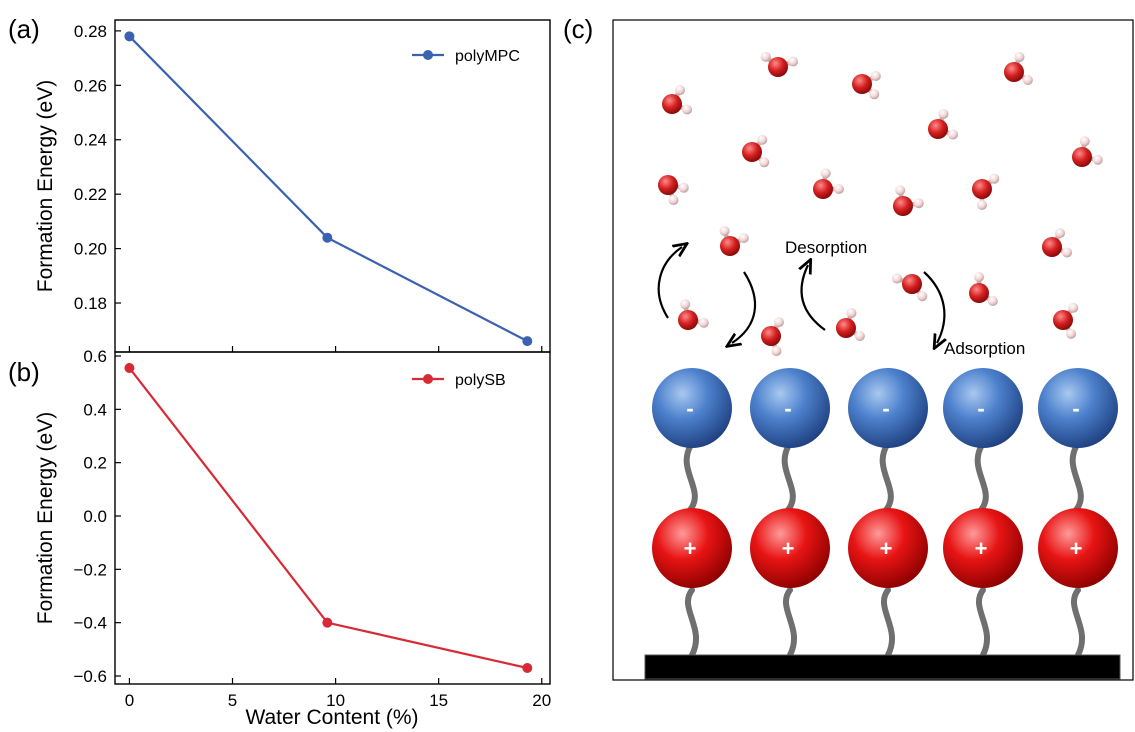 The height and width of the screenshot is (732, 1135). What do you see at coordinates (90, 569) in the screenshot?
I see `y-tick-label: −0.2` at bounding box center [90, 569].